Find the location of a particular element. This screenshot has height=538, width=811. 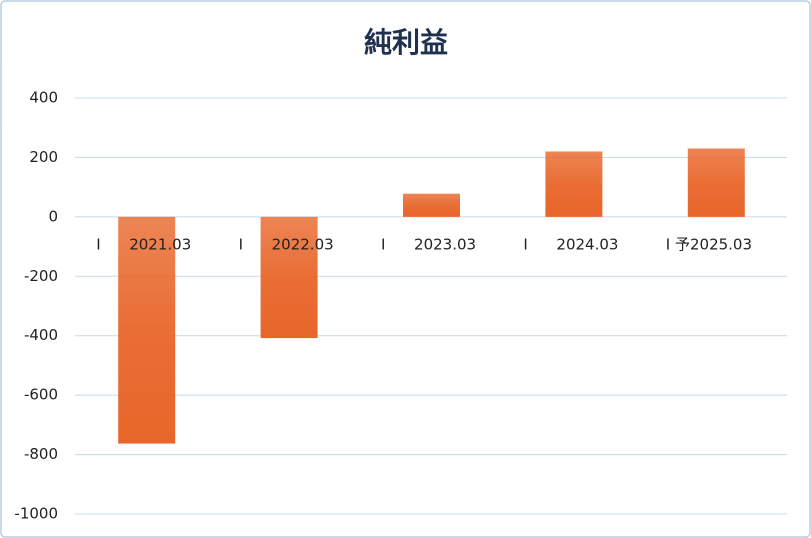

y-tick-label: -1000 is located at coordinates (36, 514).